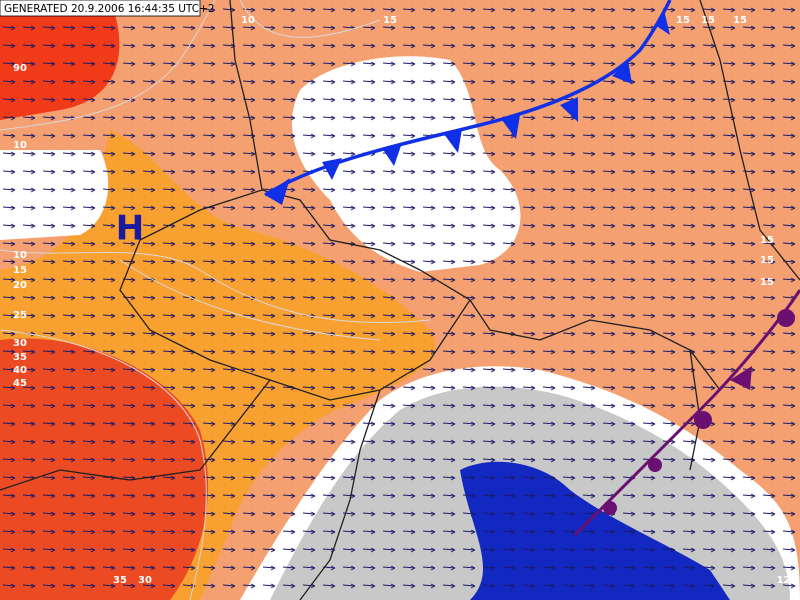 The width and height of the screenshot is (800, 600). I want to click on contour-label: 20, so click(20, 285).